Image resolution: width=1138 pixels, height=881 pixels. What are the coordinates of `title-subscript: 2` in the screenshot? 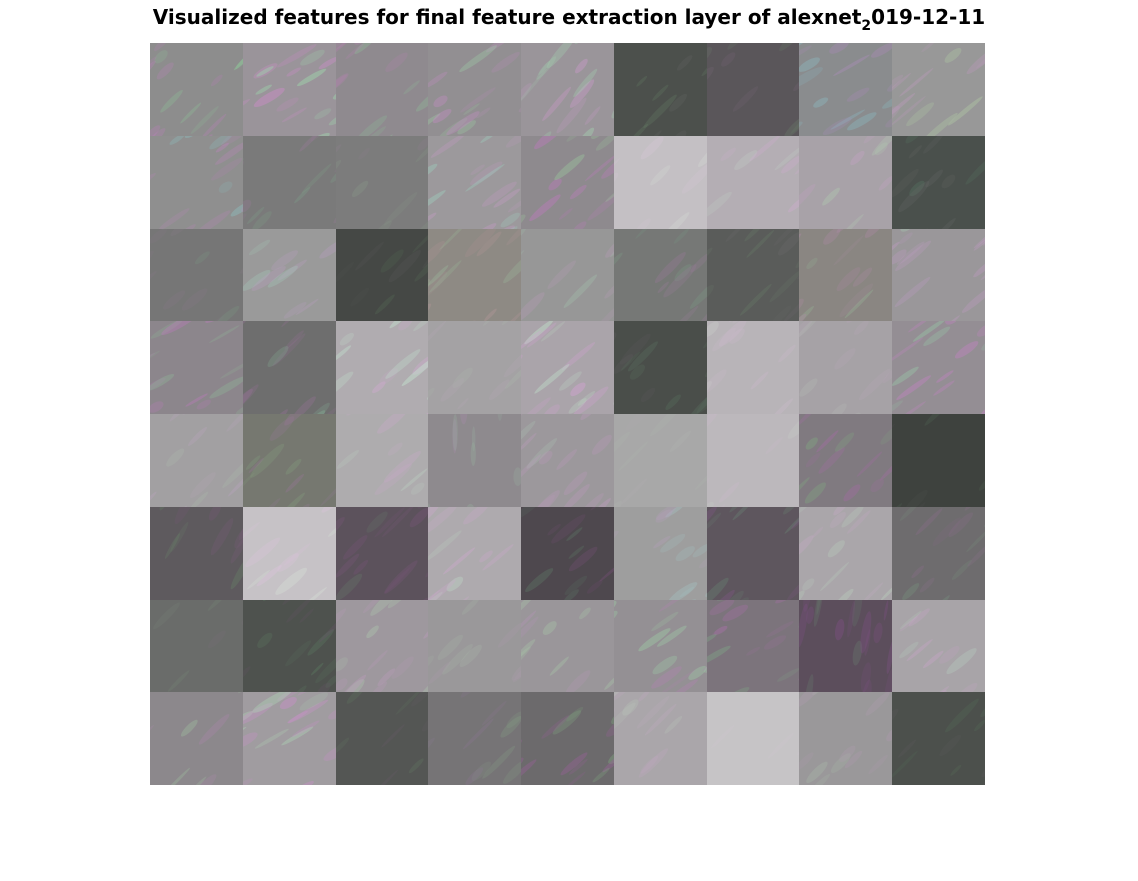 It's located at (866, 26).